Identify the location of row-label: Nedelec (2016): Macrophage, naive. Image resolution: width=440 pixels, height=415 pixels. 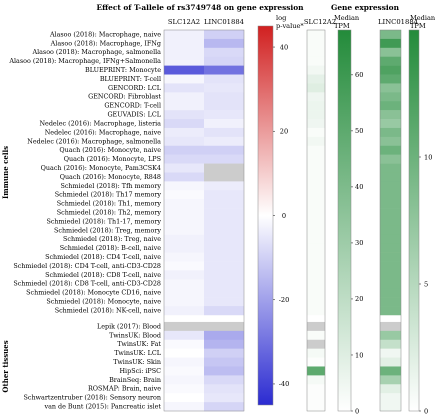
(103, 132).